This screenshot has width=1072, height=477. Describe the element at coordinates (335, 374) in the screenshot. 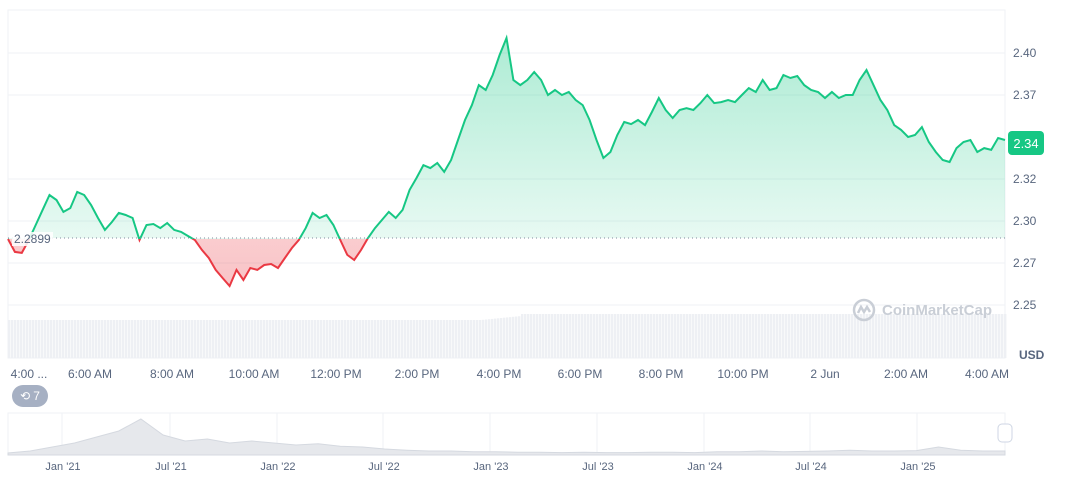

I see `x-tick-label: 12:00 PM` at that location.